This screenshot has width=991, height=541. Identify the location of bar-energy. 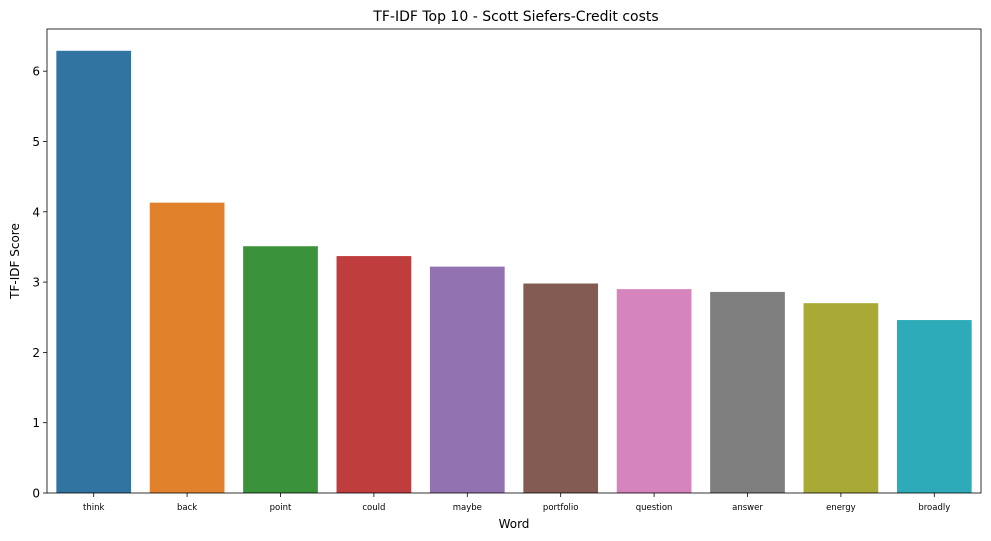
(841, 398).